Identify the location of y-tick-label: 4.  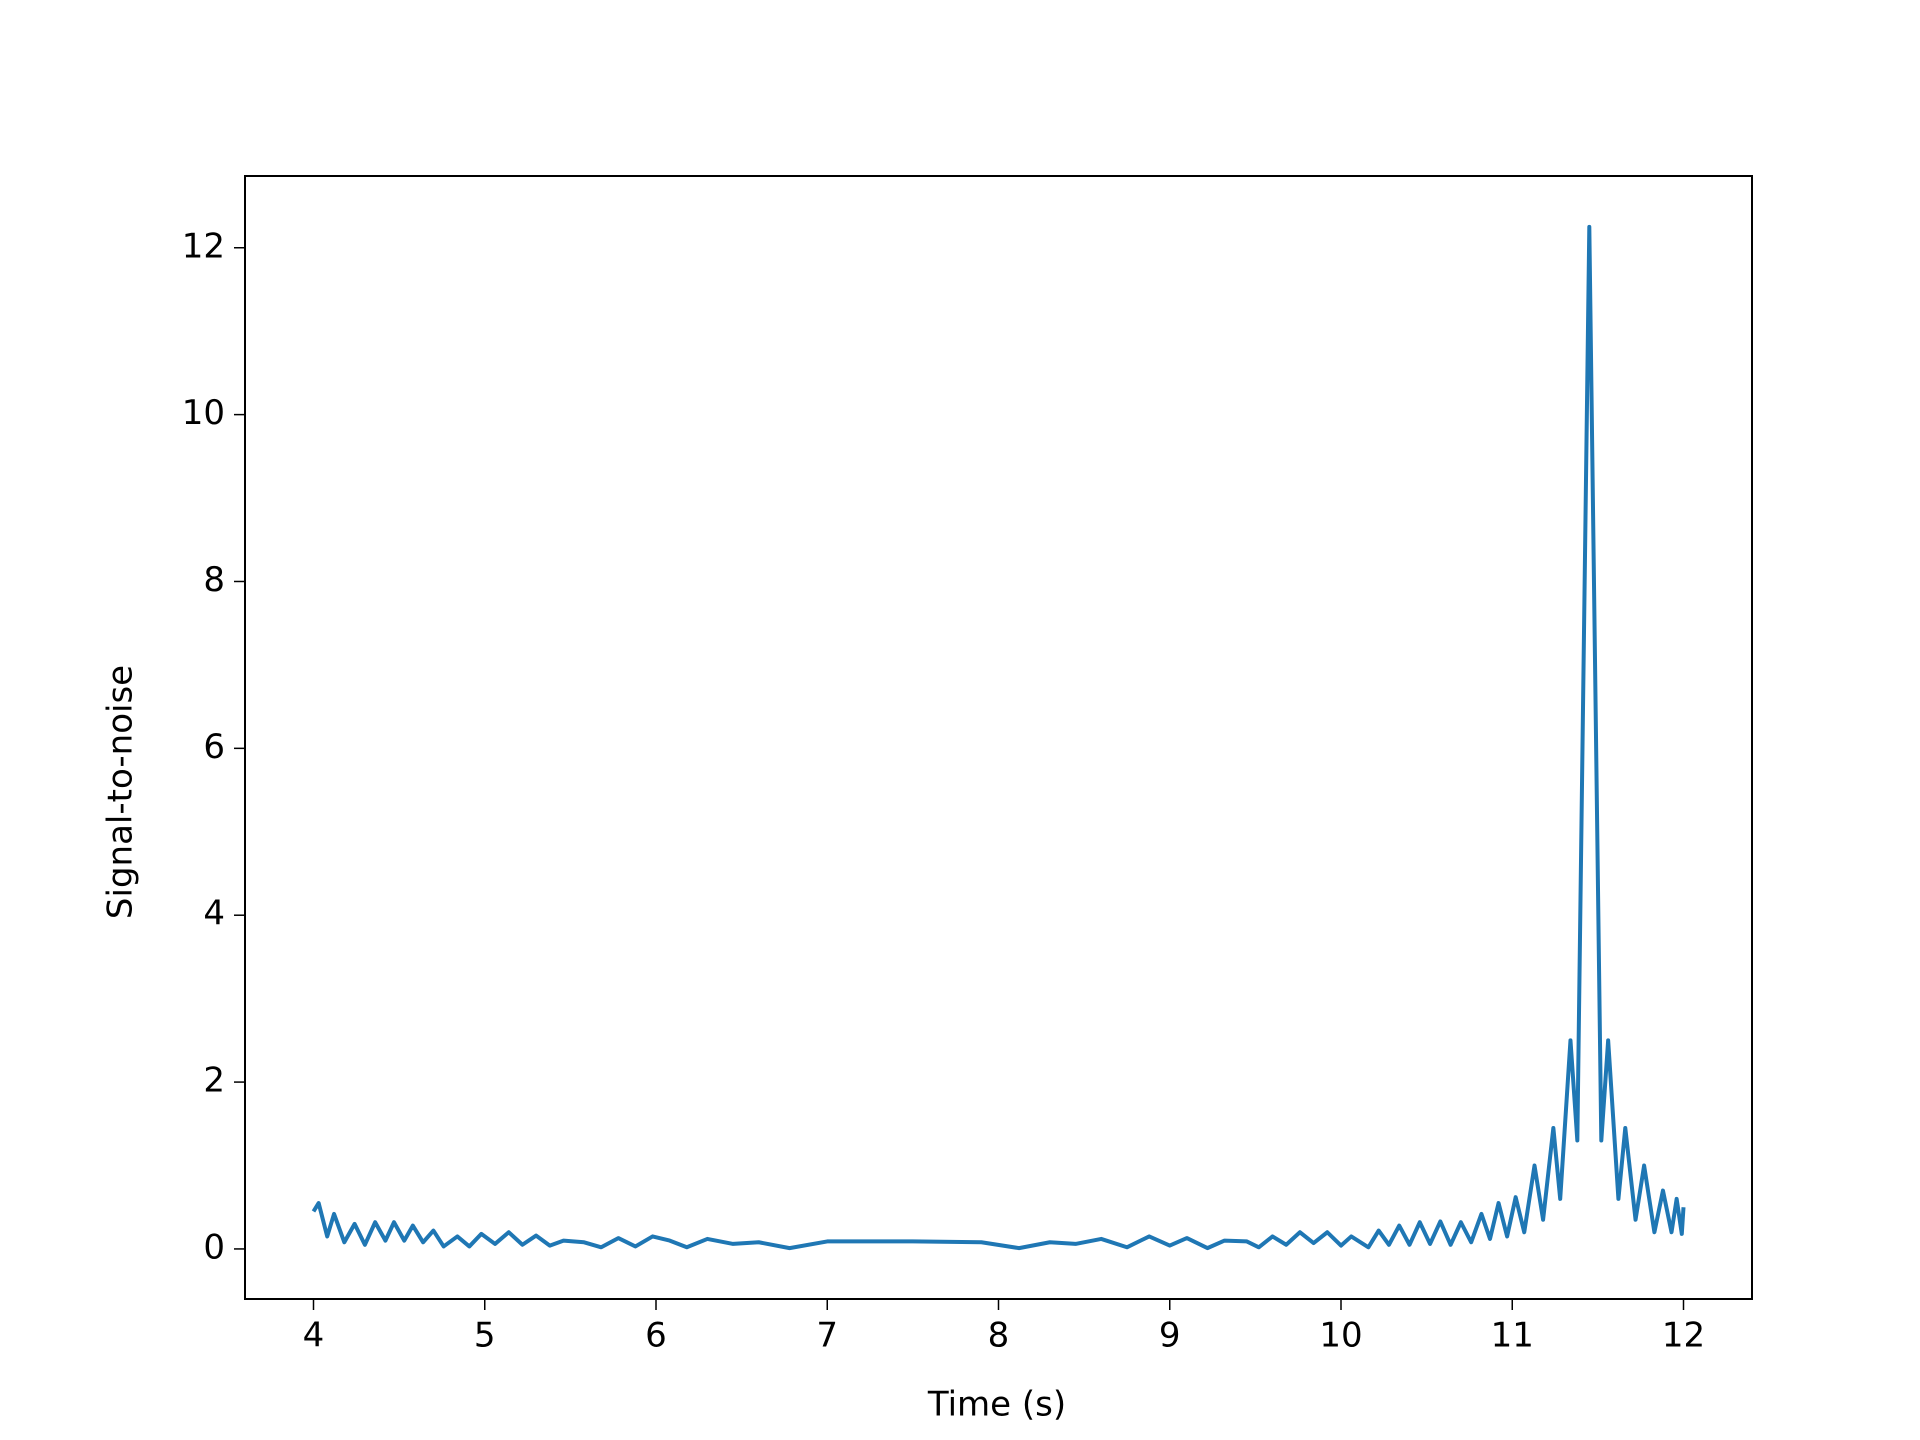
(214, 914).